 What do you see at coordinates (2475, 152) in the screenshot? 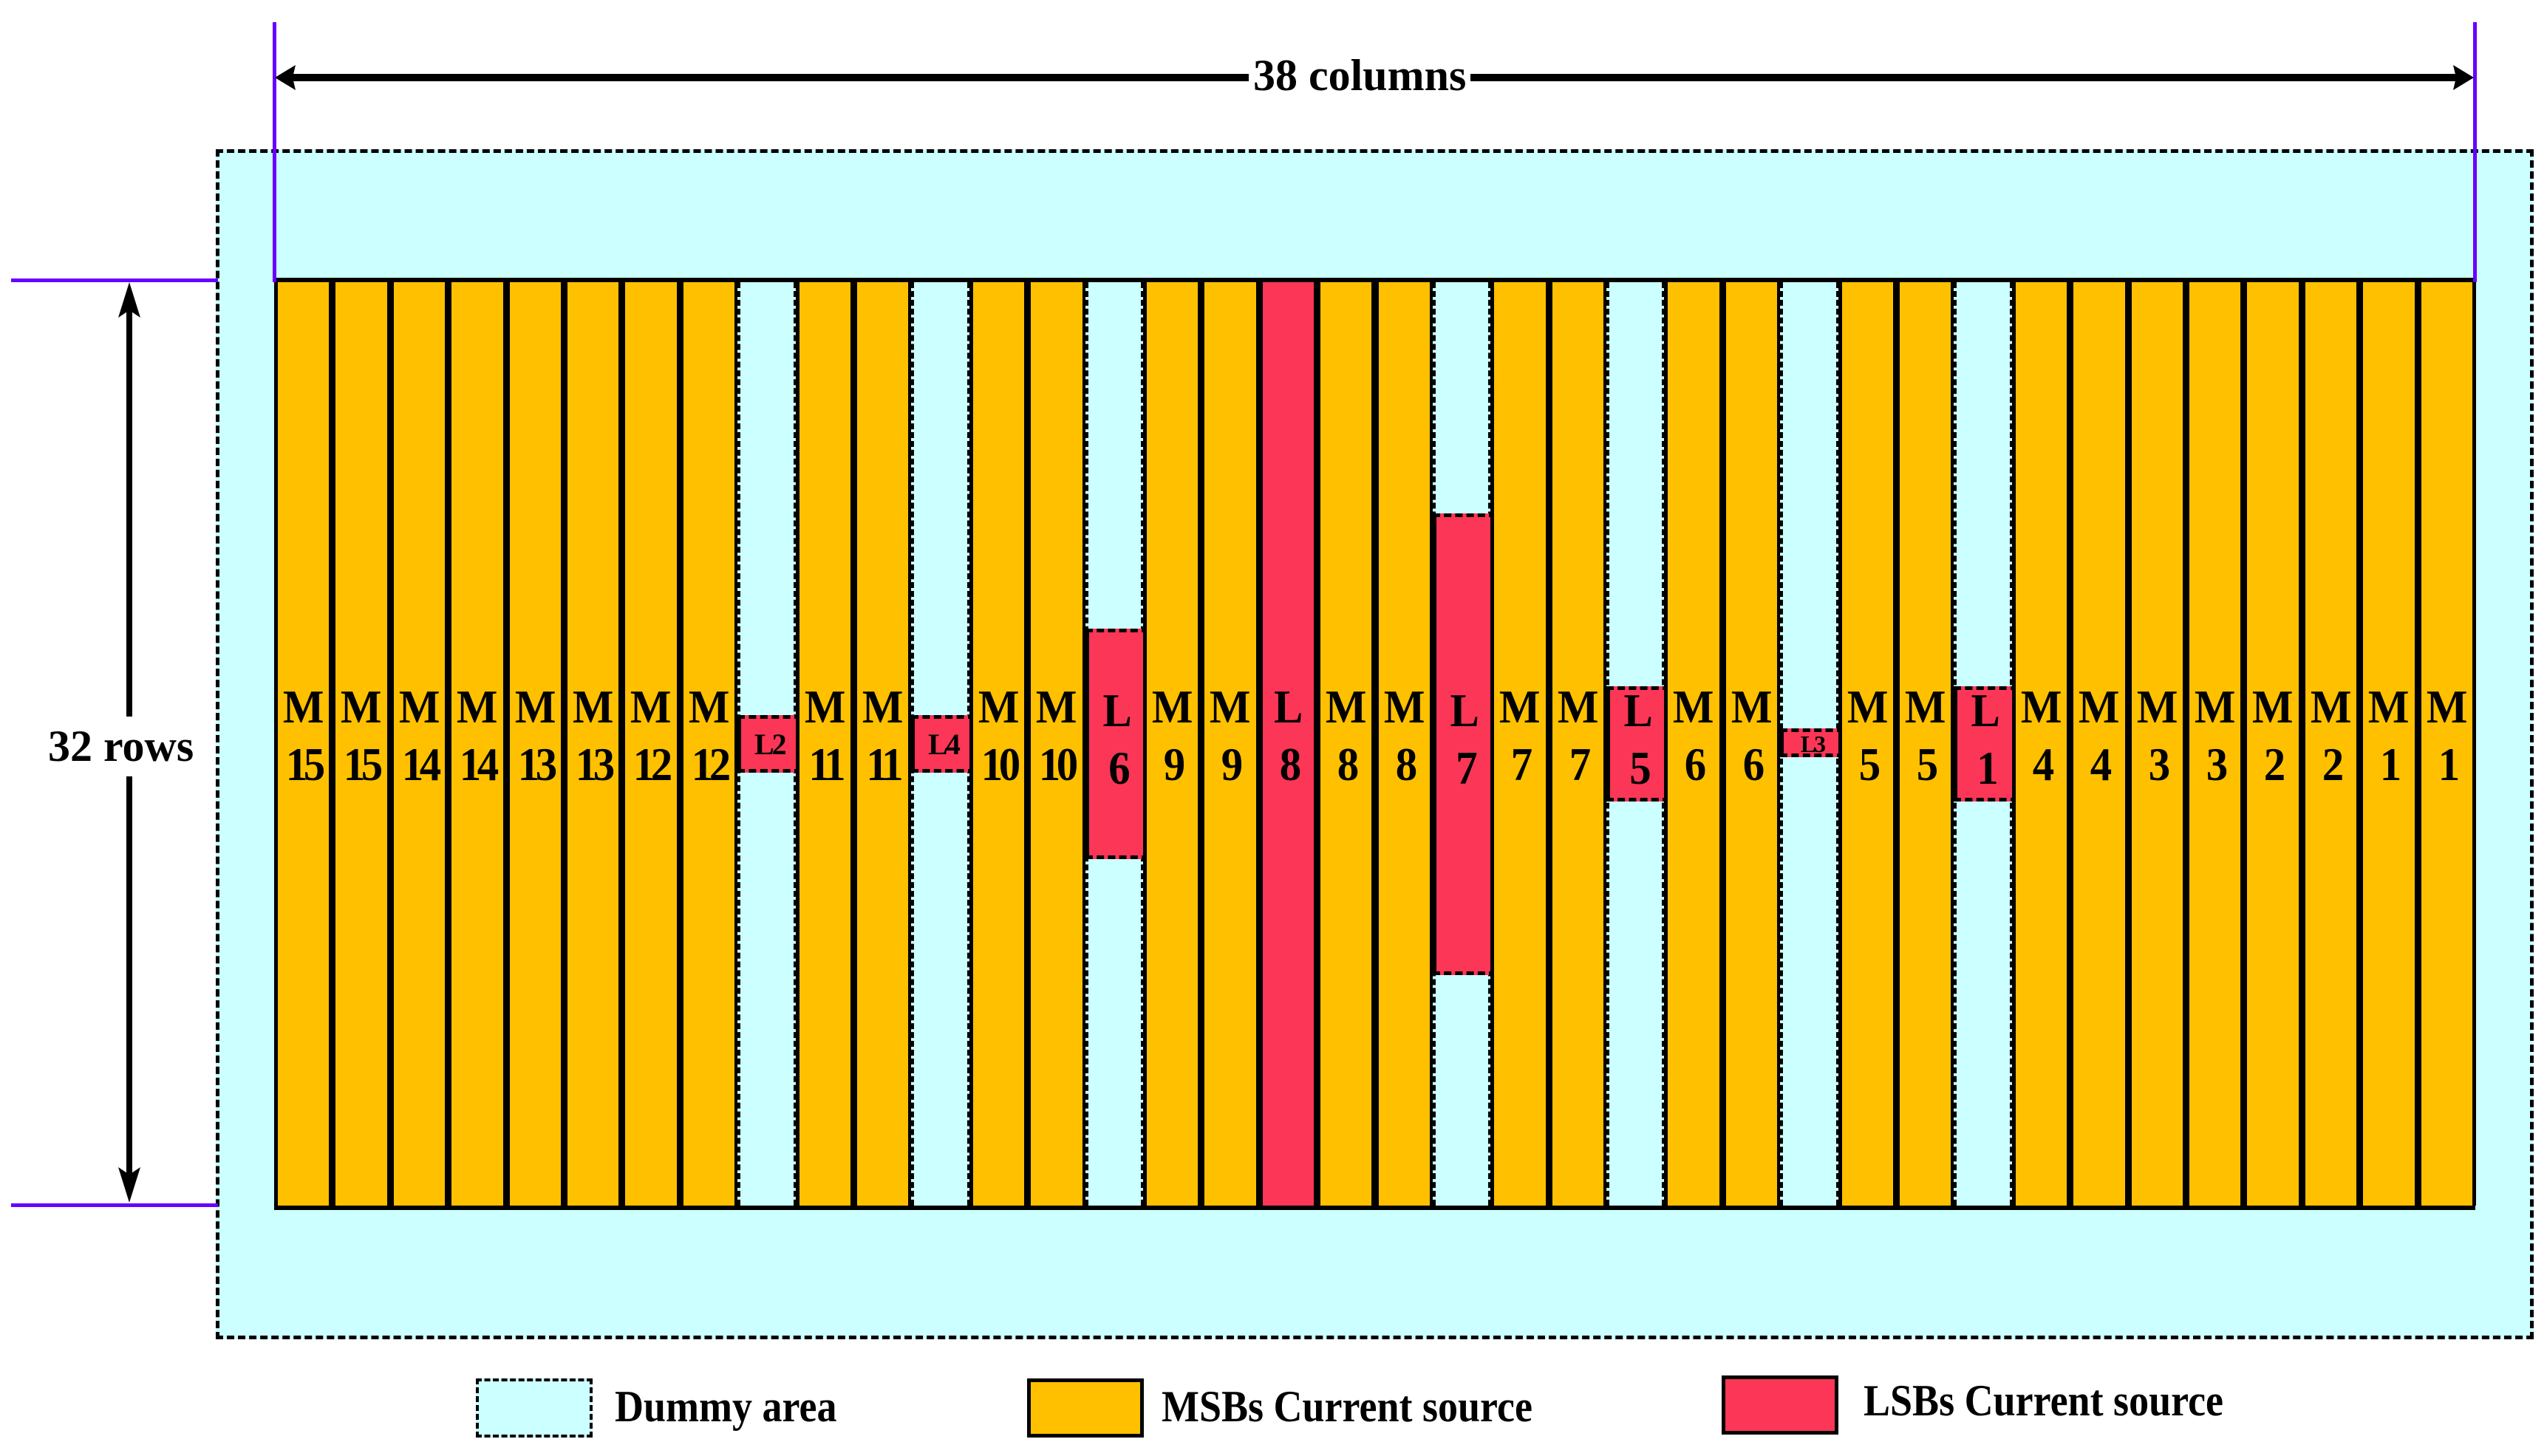
I see `column-guide-right` at bounding box center [2475, 152].